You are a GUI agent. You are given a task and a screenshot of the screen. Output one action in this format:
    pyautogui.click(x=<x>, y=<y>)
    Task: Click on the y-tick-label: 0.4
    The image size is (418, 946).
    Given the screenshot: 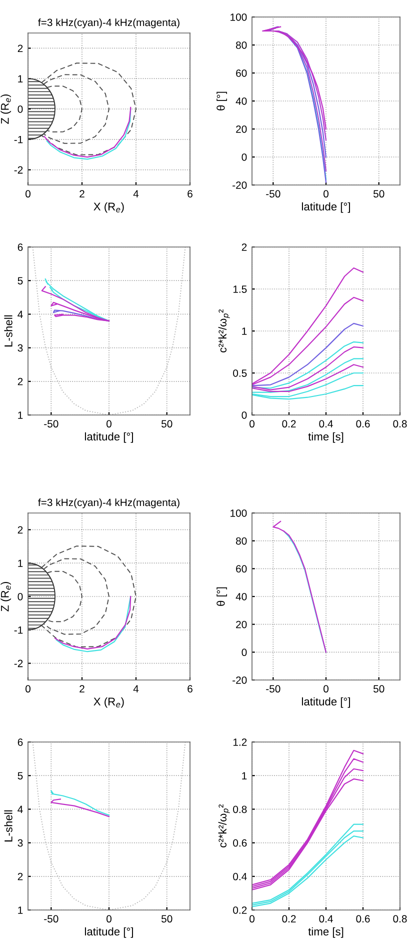 What is the action you would take?
    pyautogui.click(x=240, y=876)
    